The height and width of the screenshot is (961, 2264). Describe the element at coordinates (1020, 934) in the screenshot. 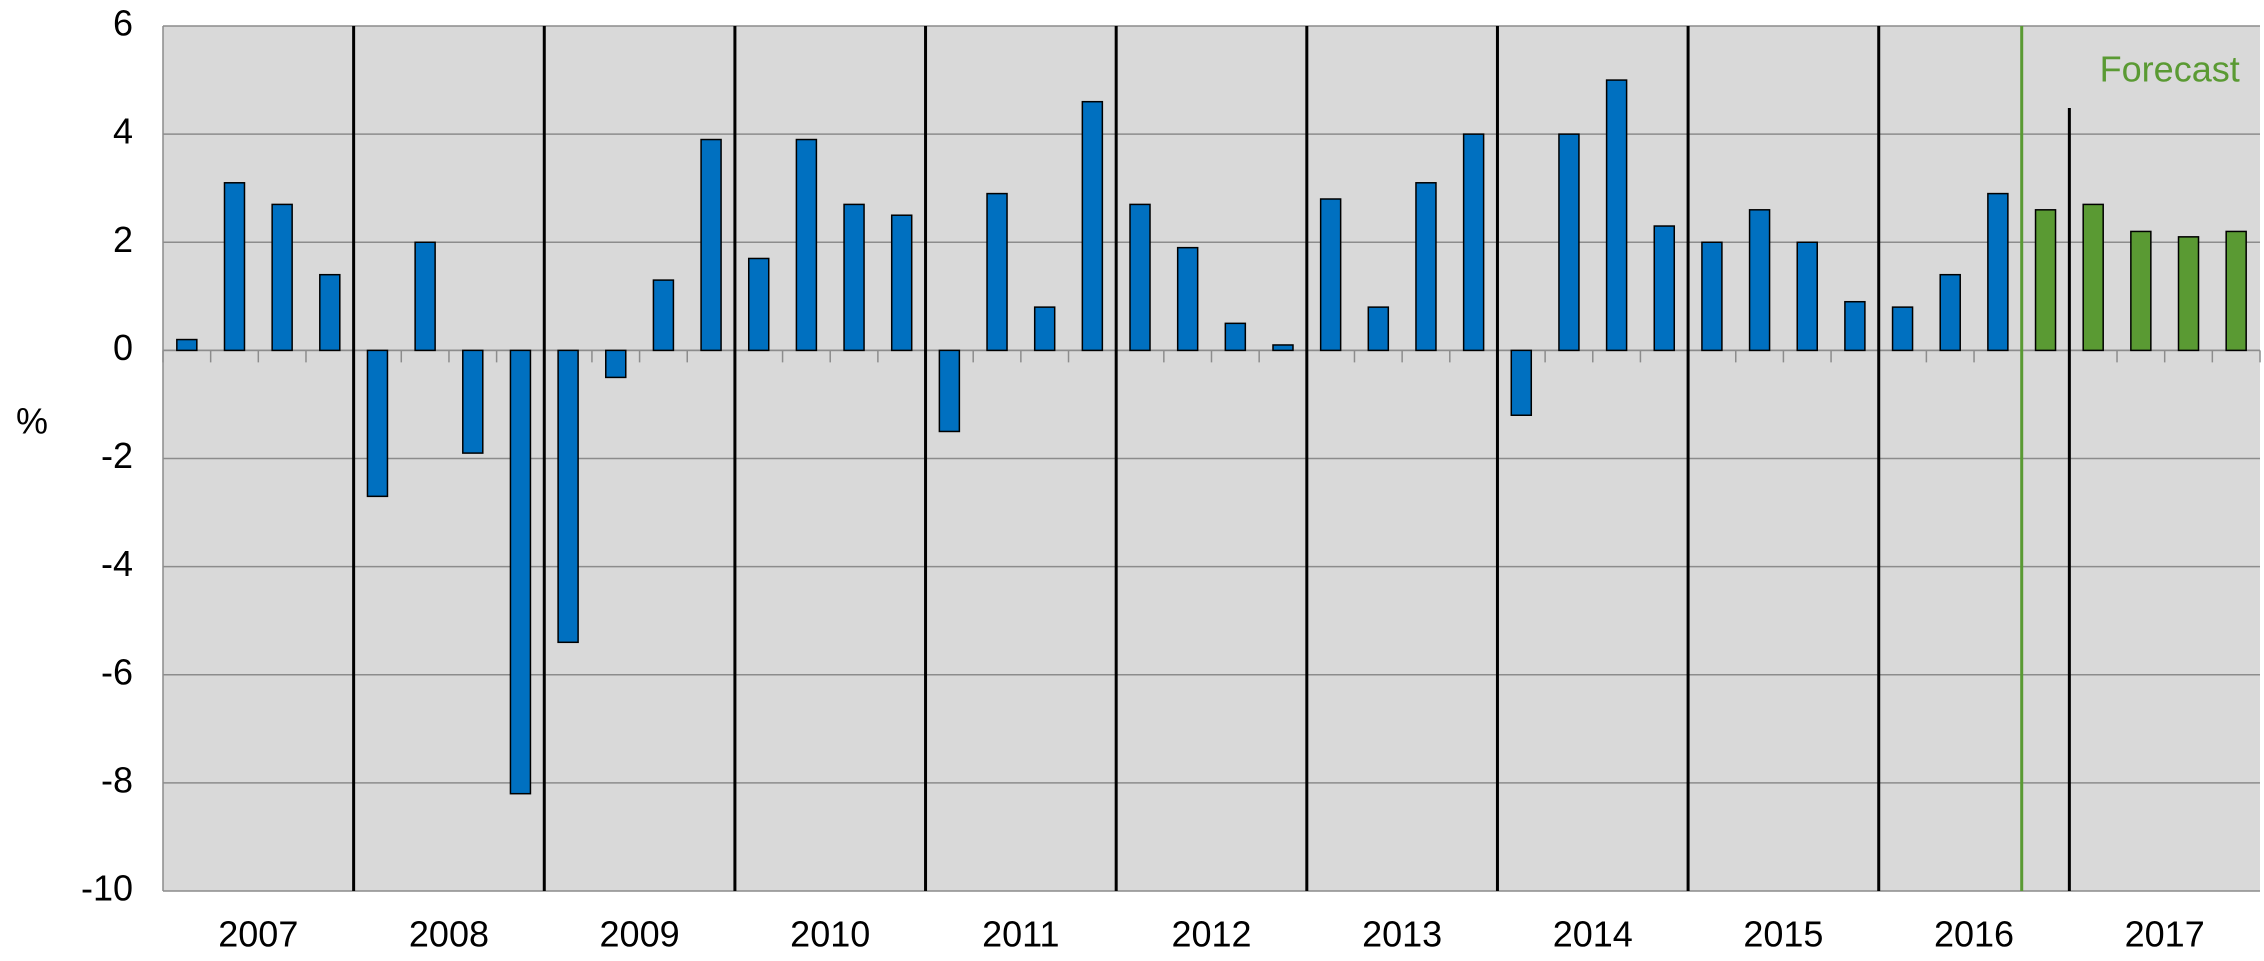

I see `x-tick-label: 2011` at that location.